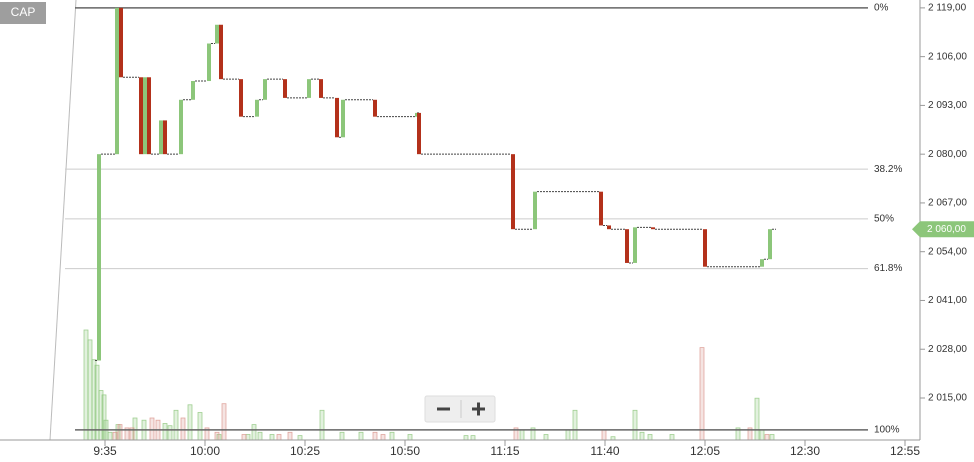 This screenshot has height=462, width=974. What do you see at coordinates (884, 219) in the screenshot?
I see `level-label: 50%` at bounding box center [884, 219].